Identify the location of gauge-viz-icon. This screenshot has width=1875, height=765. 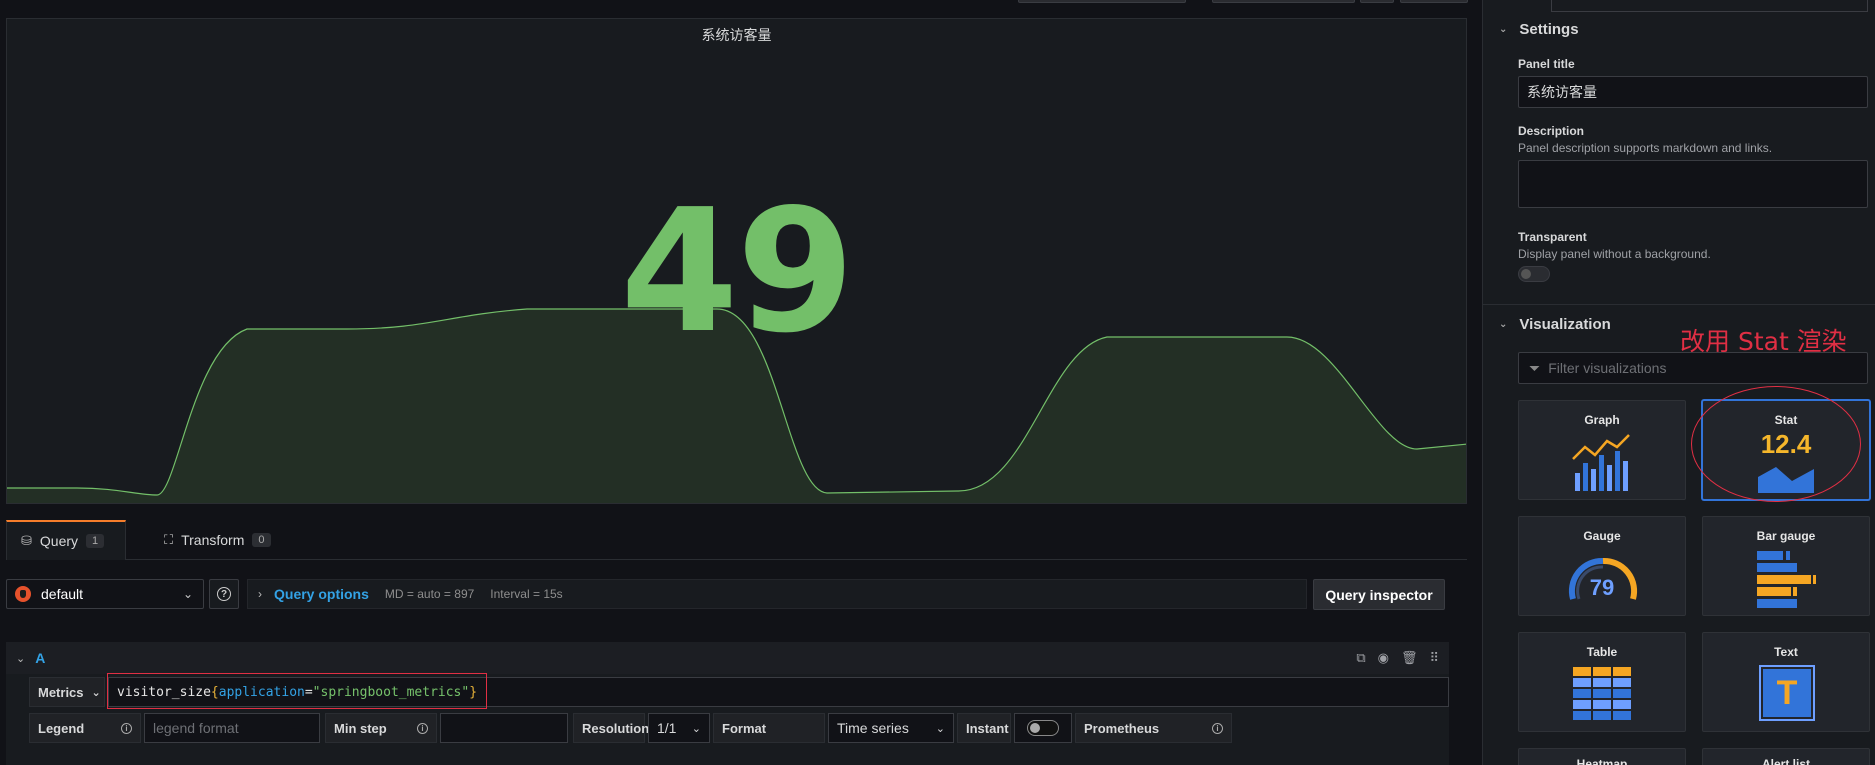
(1603, 578).